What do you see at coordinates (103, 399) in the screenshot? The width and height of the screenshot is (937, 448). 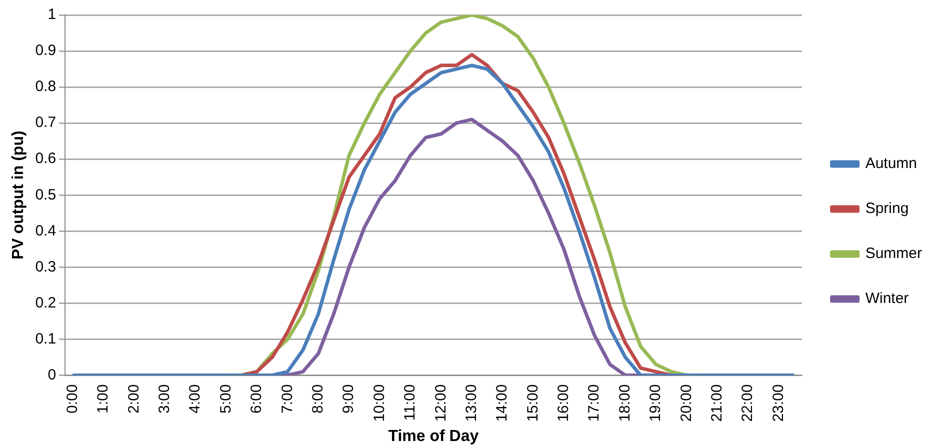 I see `x-tick-label: 1:00` at bounding box center [103, 399].